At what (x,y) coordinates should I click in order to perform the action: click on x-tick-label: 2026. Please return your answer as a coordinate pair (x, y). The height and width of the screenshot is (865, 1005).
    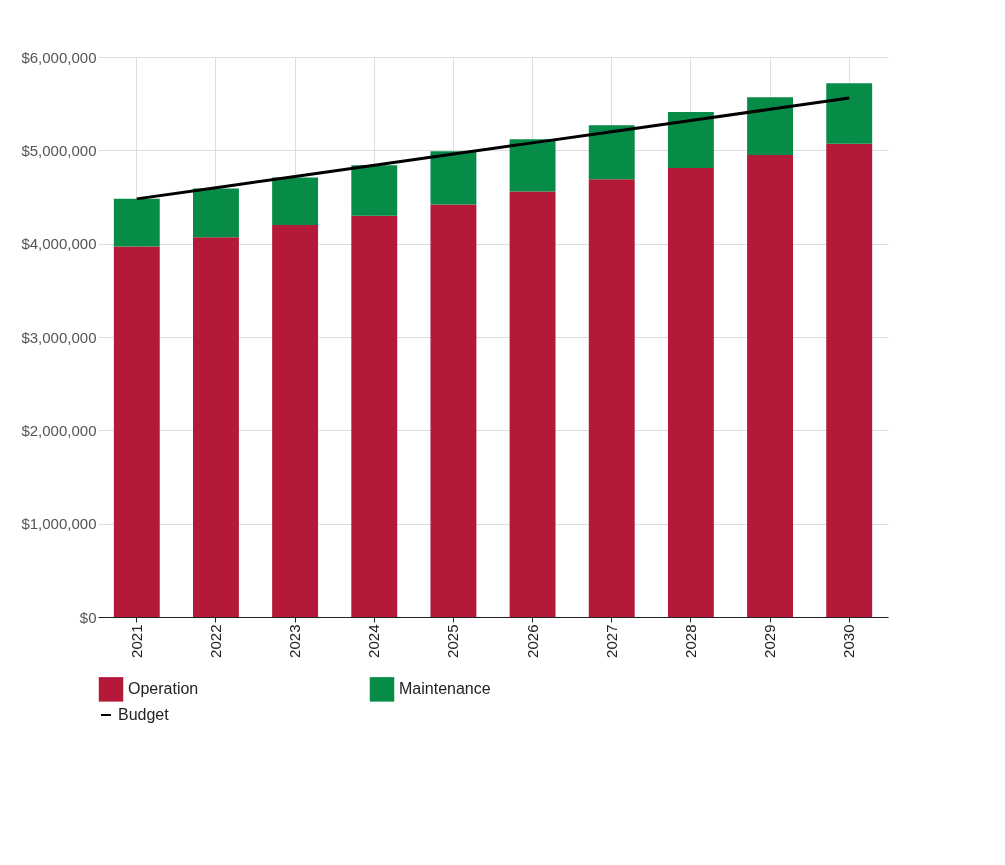
    Looking at the image, I should click on (532, 641).